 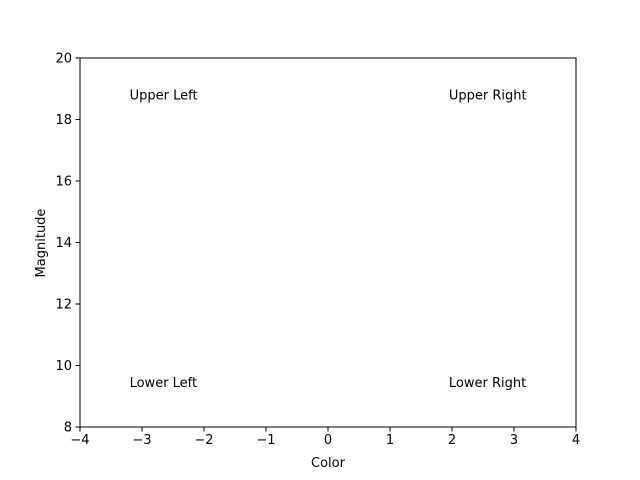 What do you see at coordinates (164, 383) in the screenshot?
I see `annotation-text: Lower Left` at bounding box center [164, 383].